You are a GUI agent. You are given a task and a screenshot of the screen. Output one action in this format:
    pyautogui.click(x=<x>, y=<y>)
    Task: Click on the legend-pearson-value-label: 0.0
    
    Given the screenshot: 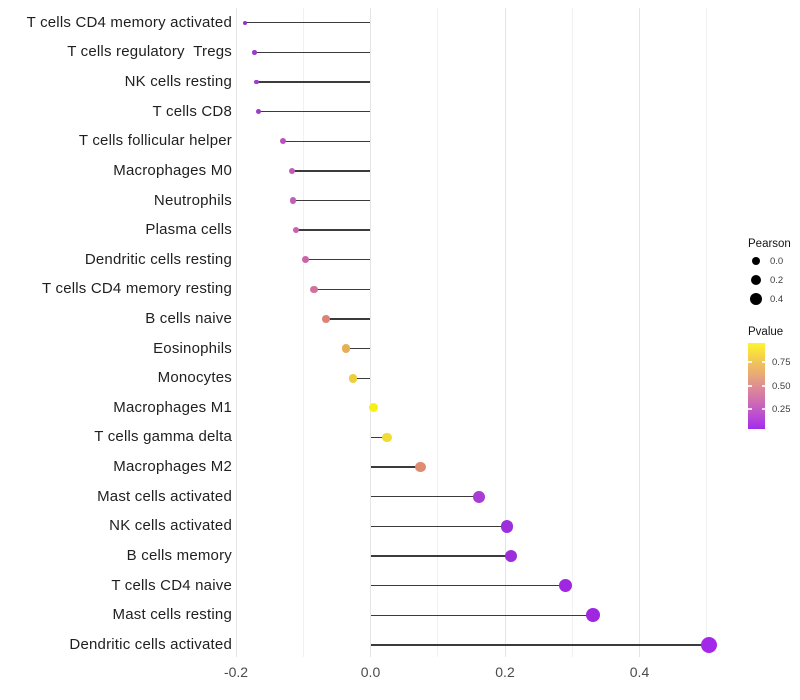 What is the action you would take?
    pyautogui.click(x=777, y=261)
    